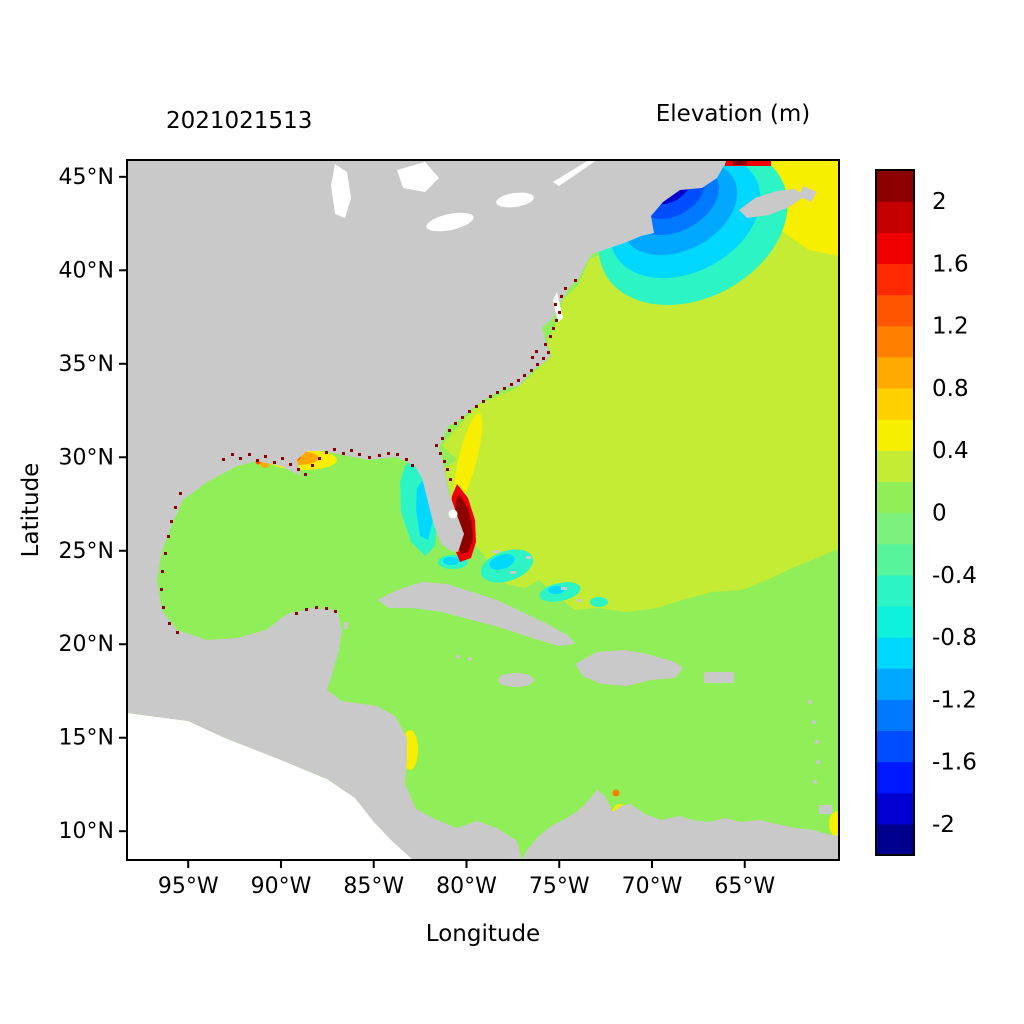 This screenshot has height=1024, width=1024. Describe the element at coordinates (834, 824) in the screenshot. I see `right-edge-yellow` at that location.